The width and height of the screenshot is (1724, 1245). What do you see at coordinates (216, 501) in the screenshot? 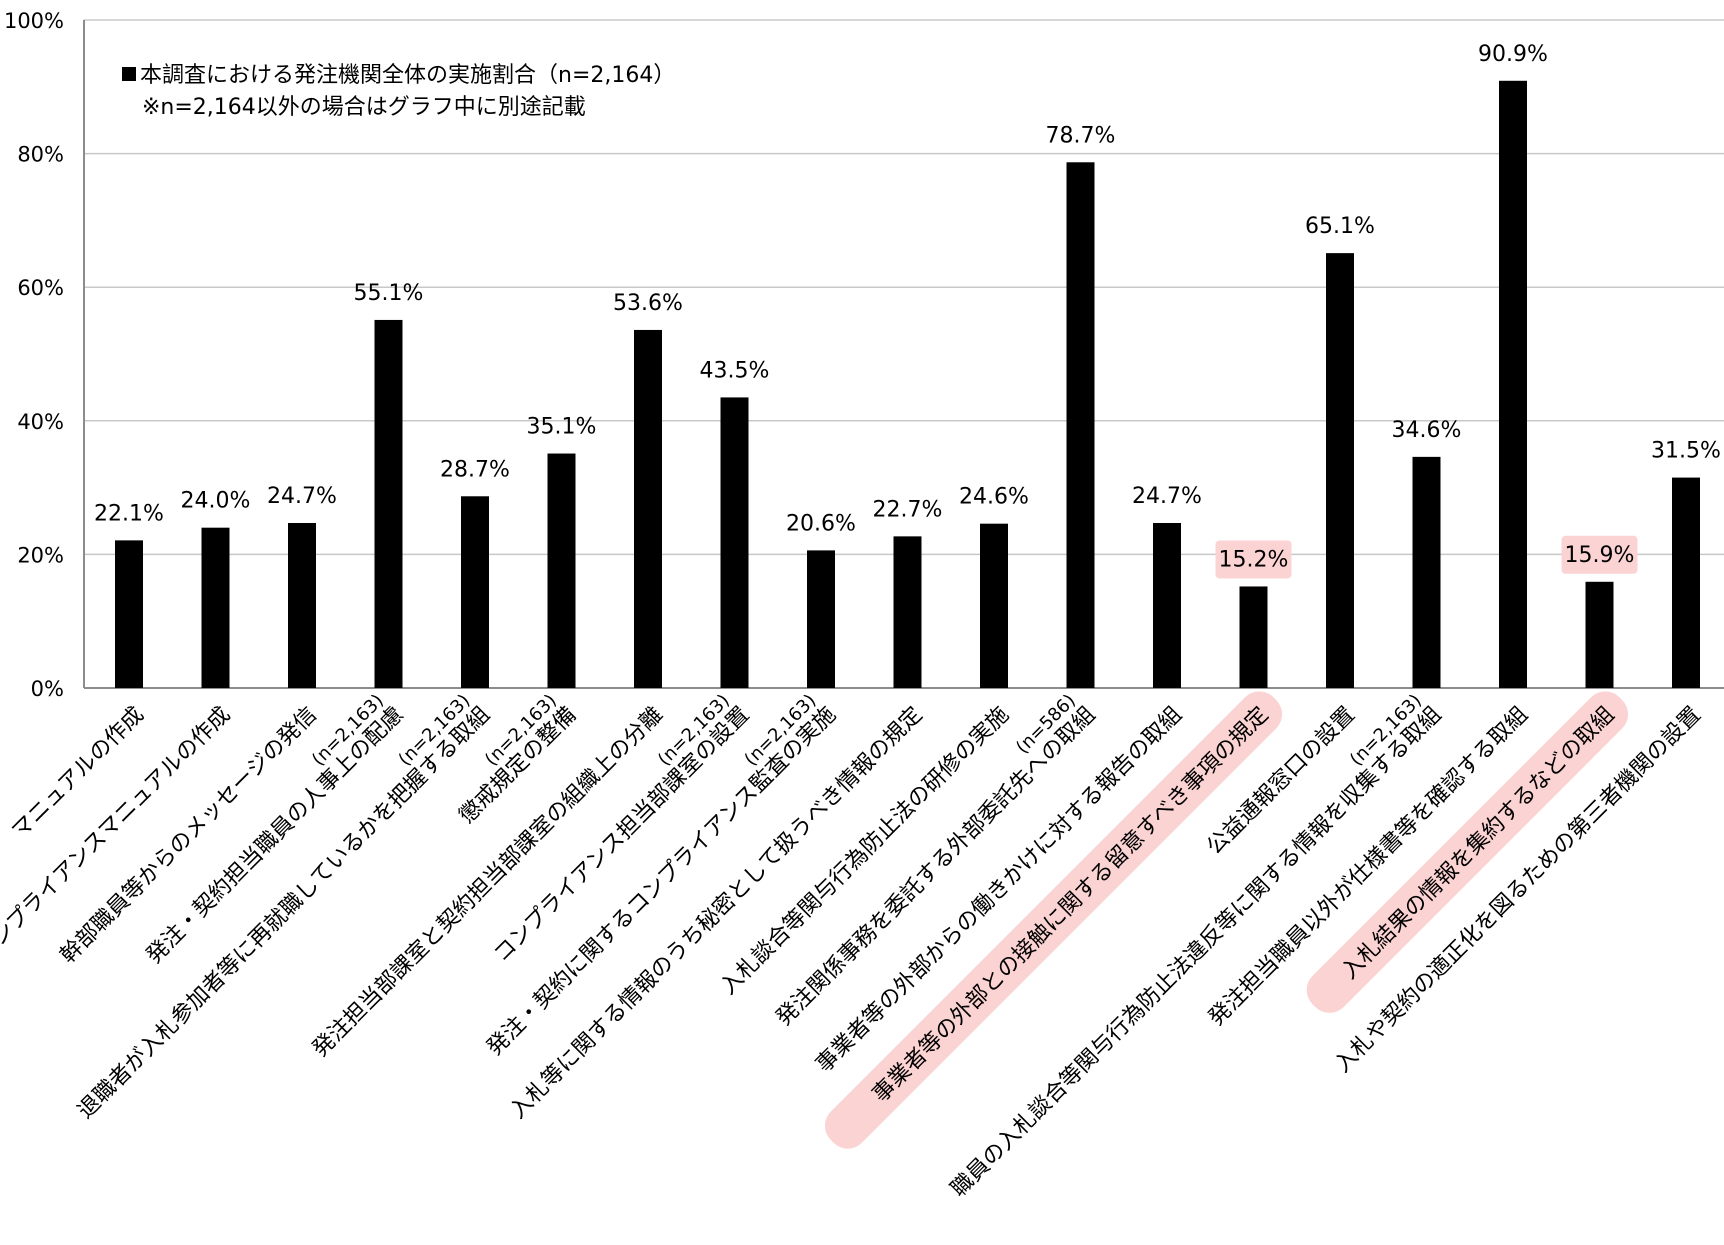
I see `data-label: 24.0%` at bounding box center [216, 501].